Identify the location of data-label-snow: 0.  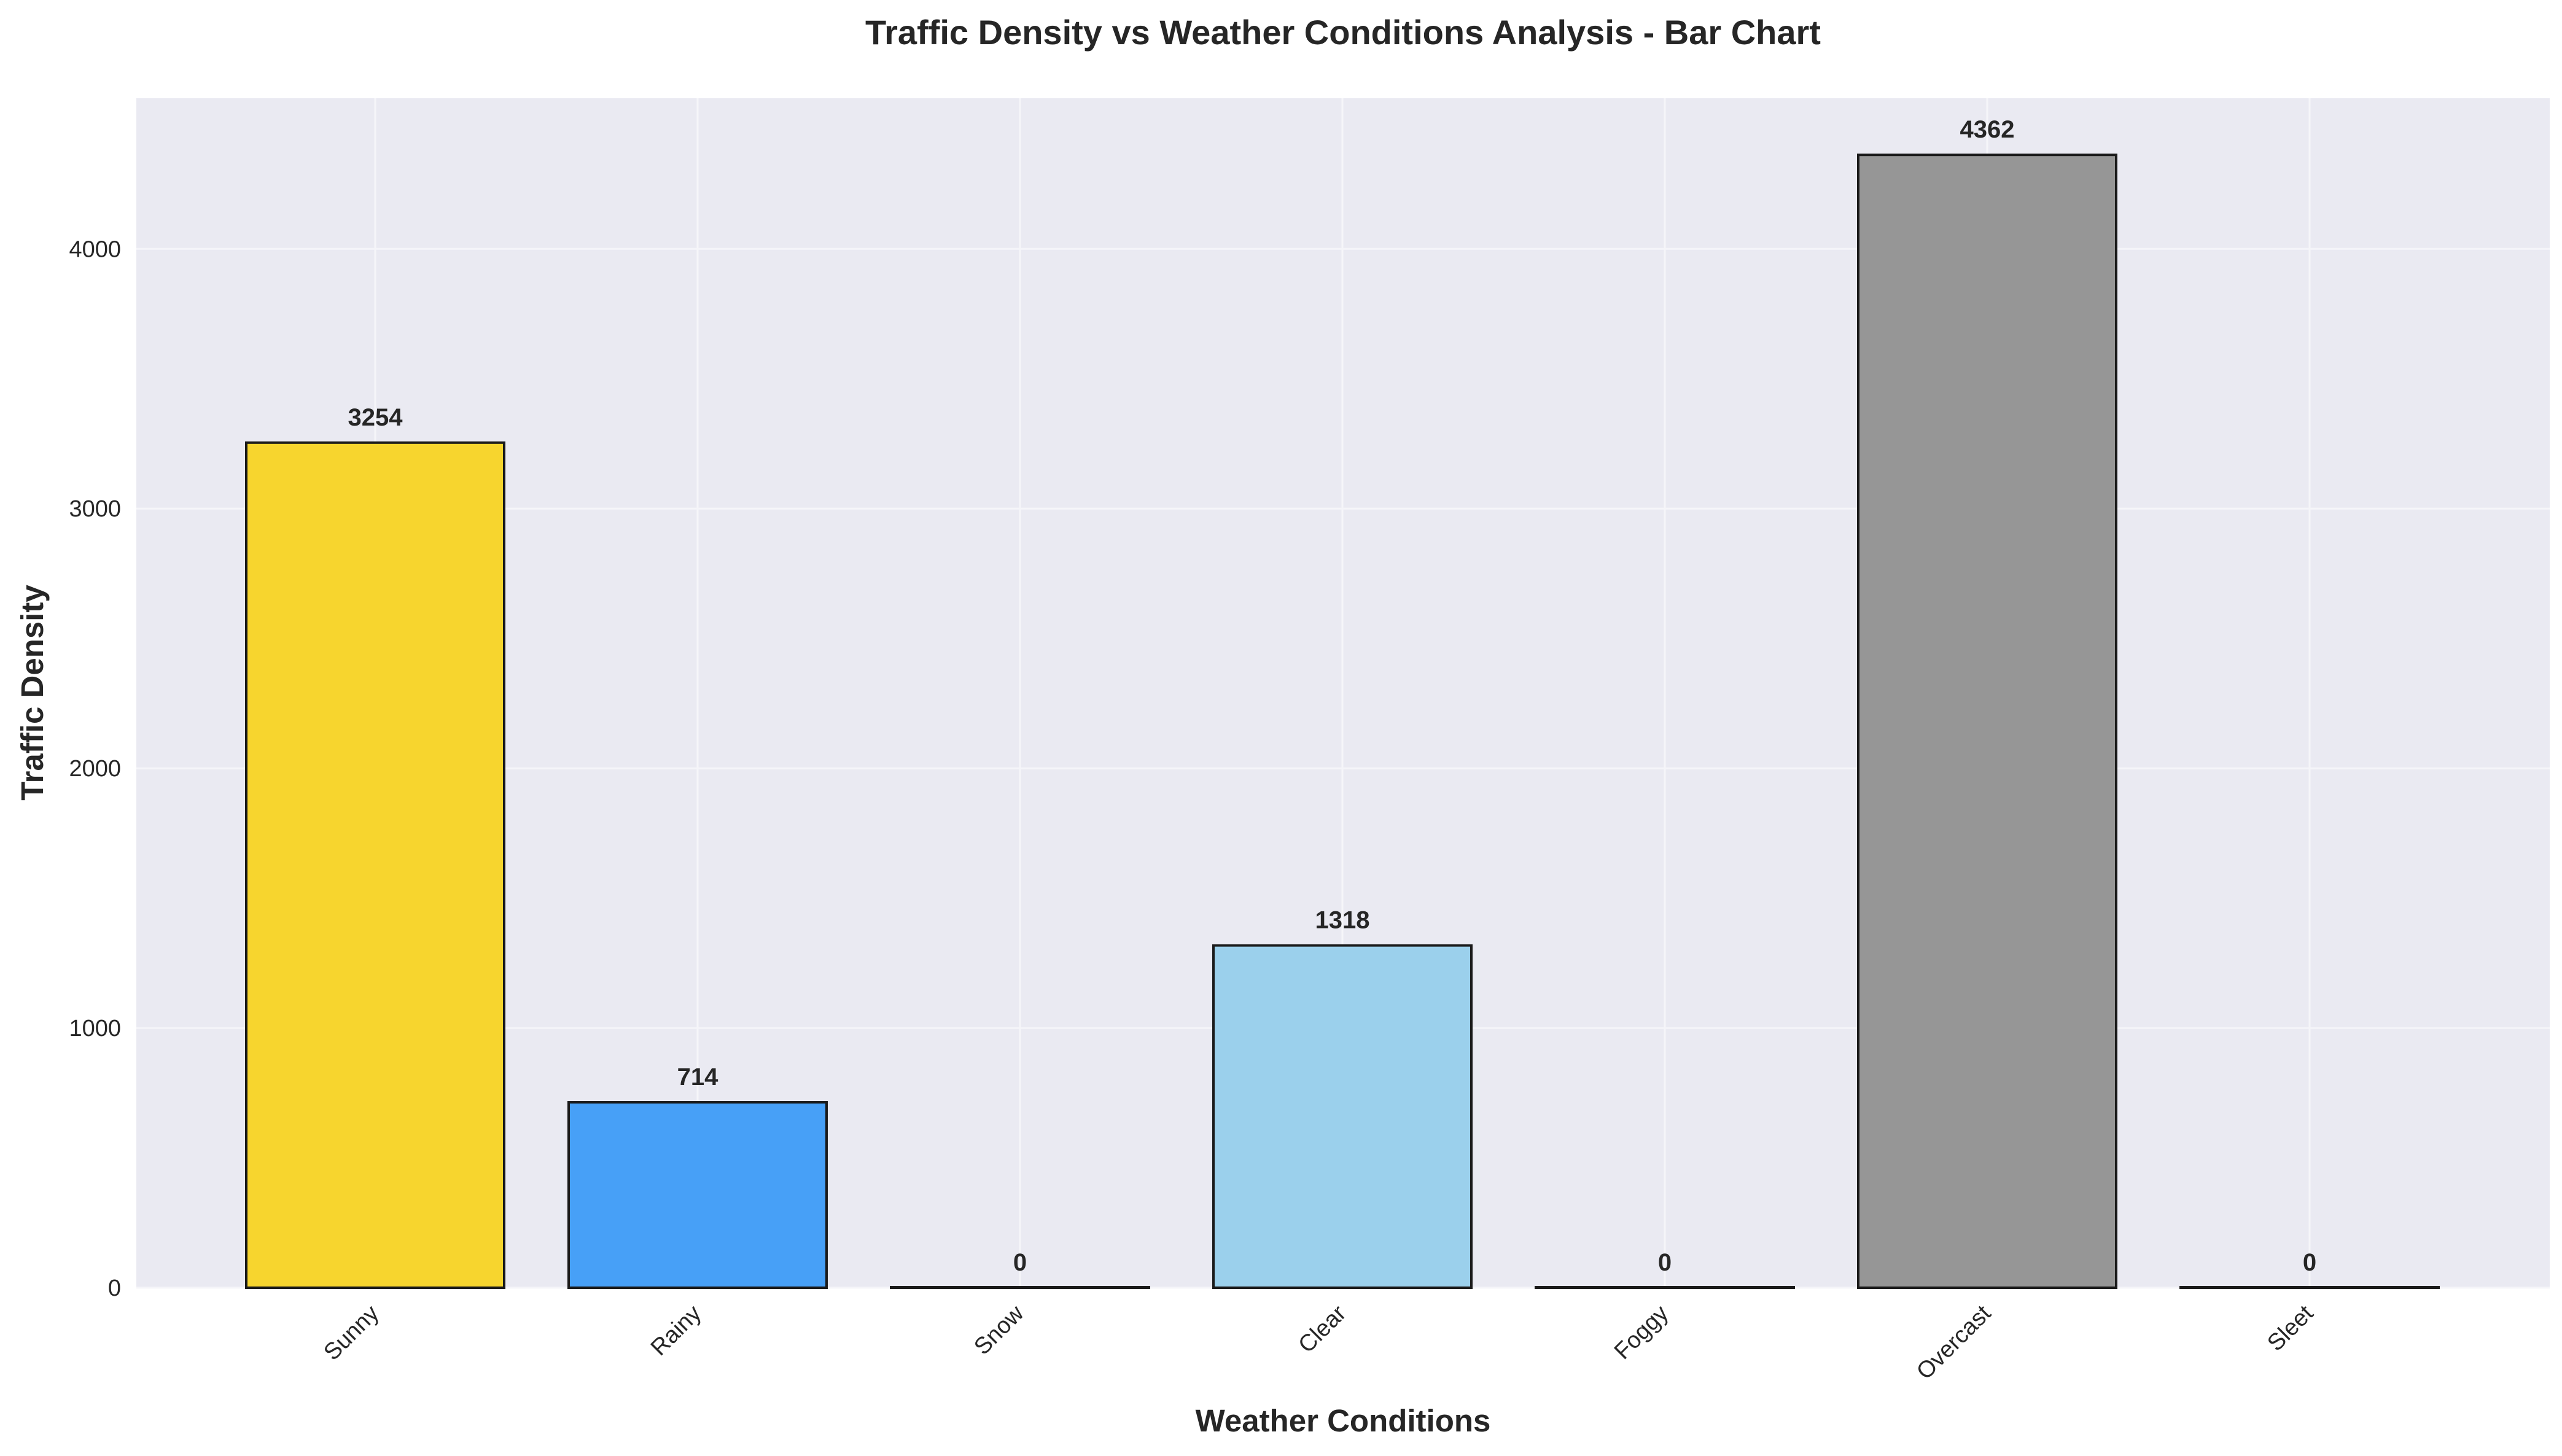
(1020, 1262).